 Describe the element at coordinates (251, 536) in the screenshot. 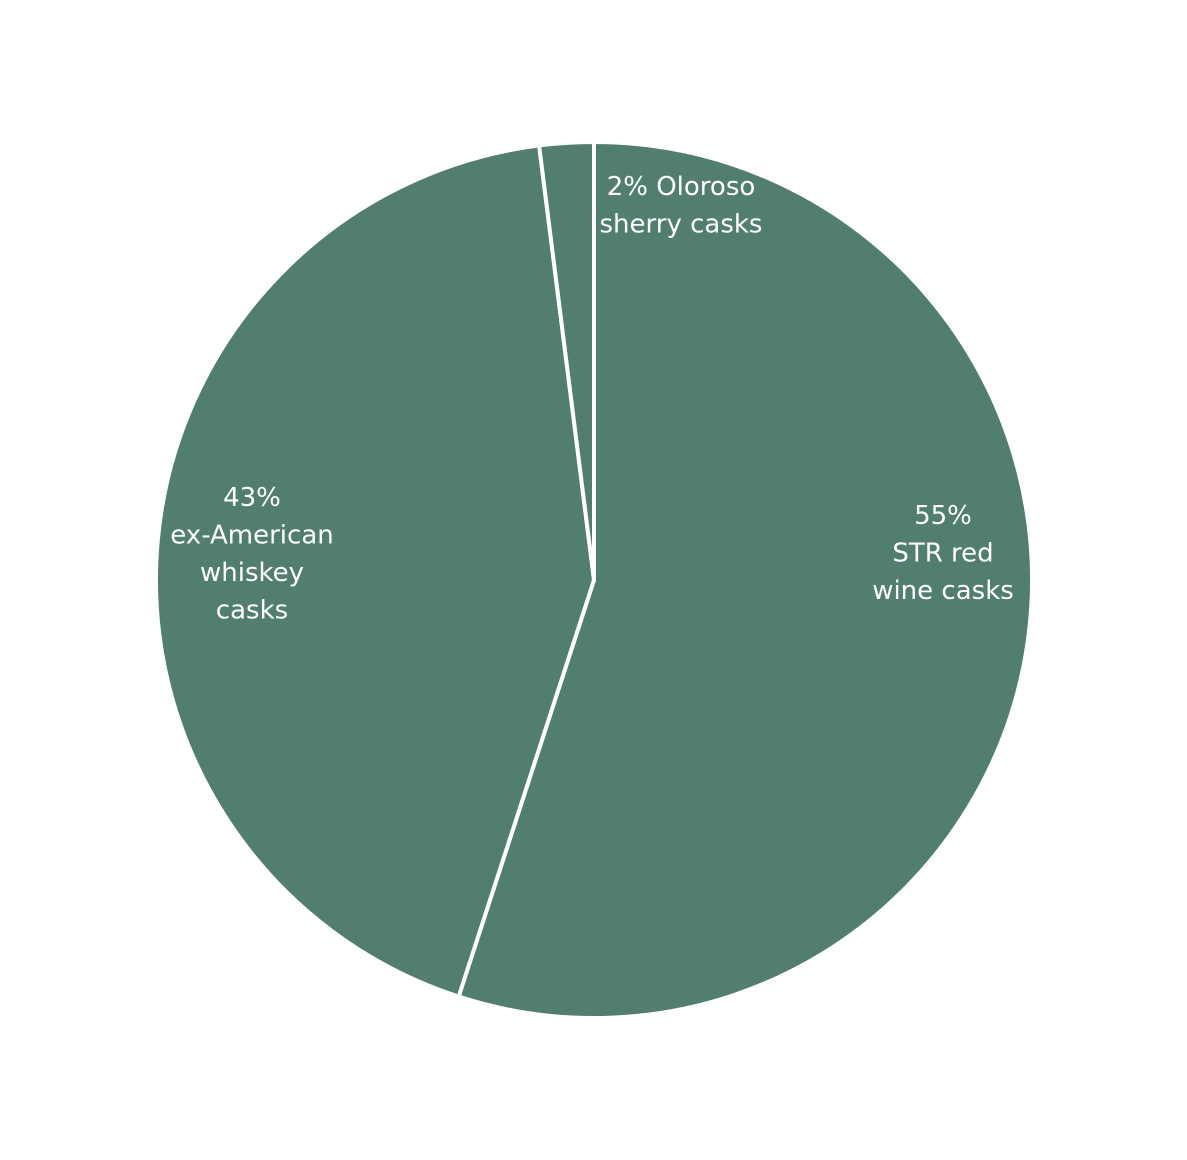

I see `pie-label-line: ex-American` at that location.